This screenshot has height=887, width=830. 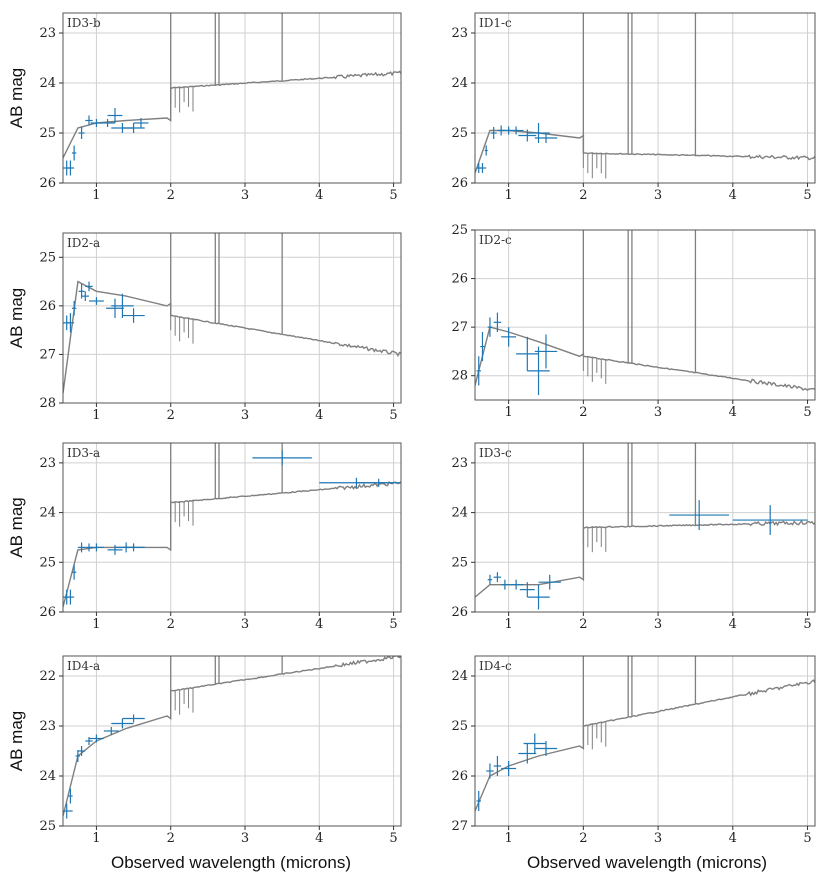 I want to click on panel-ID2-c: 1 2 3 4 5 25 26 27 28 ID2-c, so click(x=633, y=321).